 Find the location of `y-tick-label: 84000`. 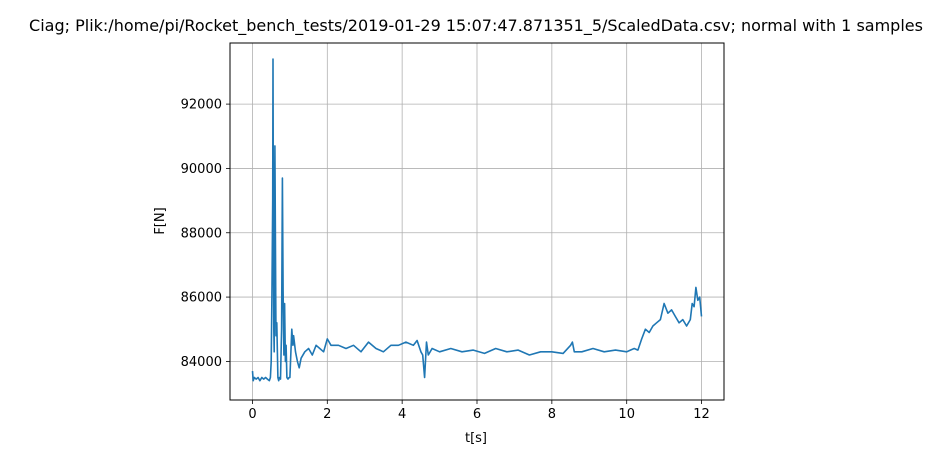

y-tick-label: 84000 is located at coordinates (201, 362).